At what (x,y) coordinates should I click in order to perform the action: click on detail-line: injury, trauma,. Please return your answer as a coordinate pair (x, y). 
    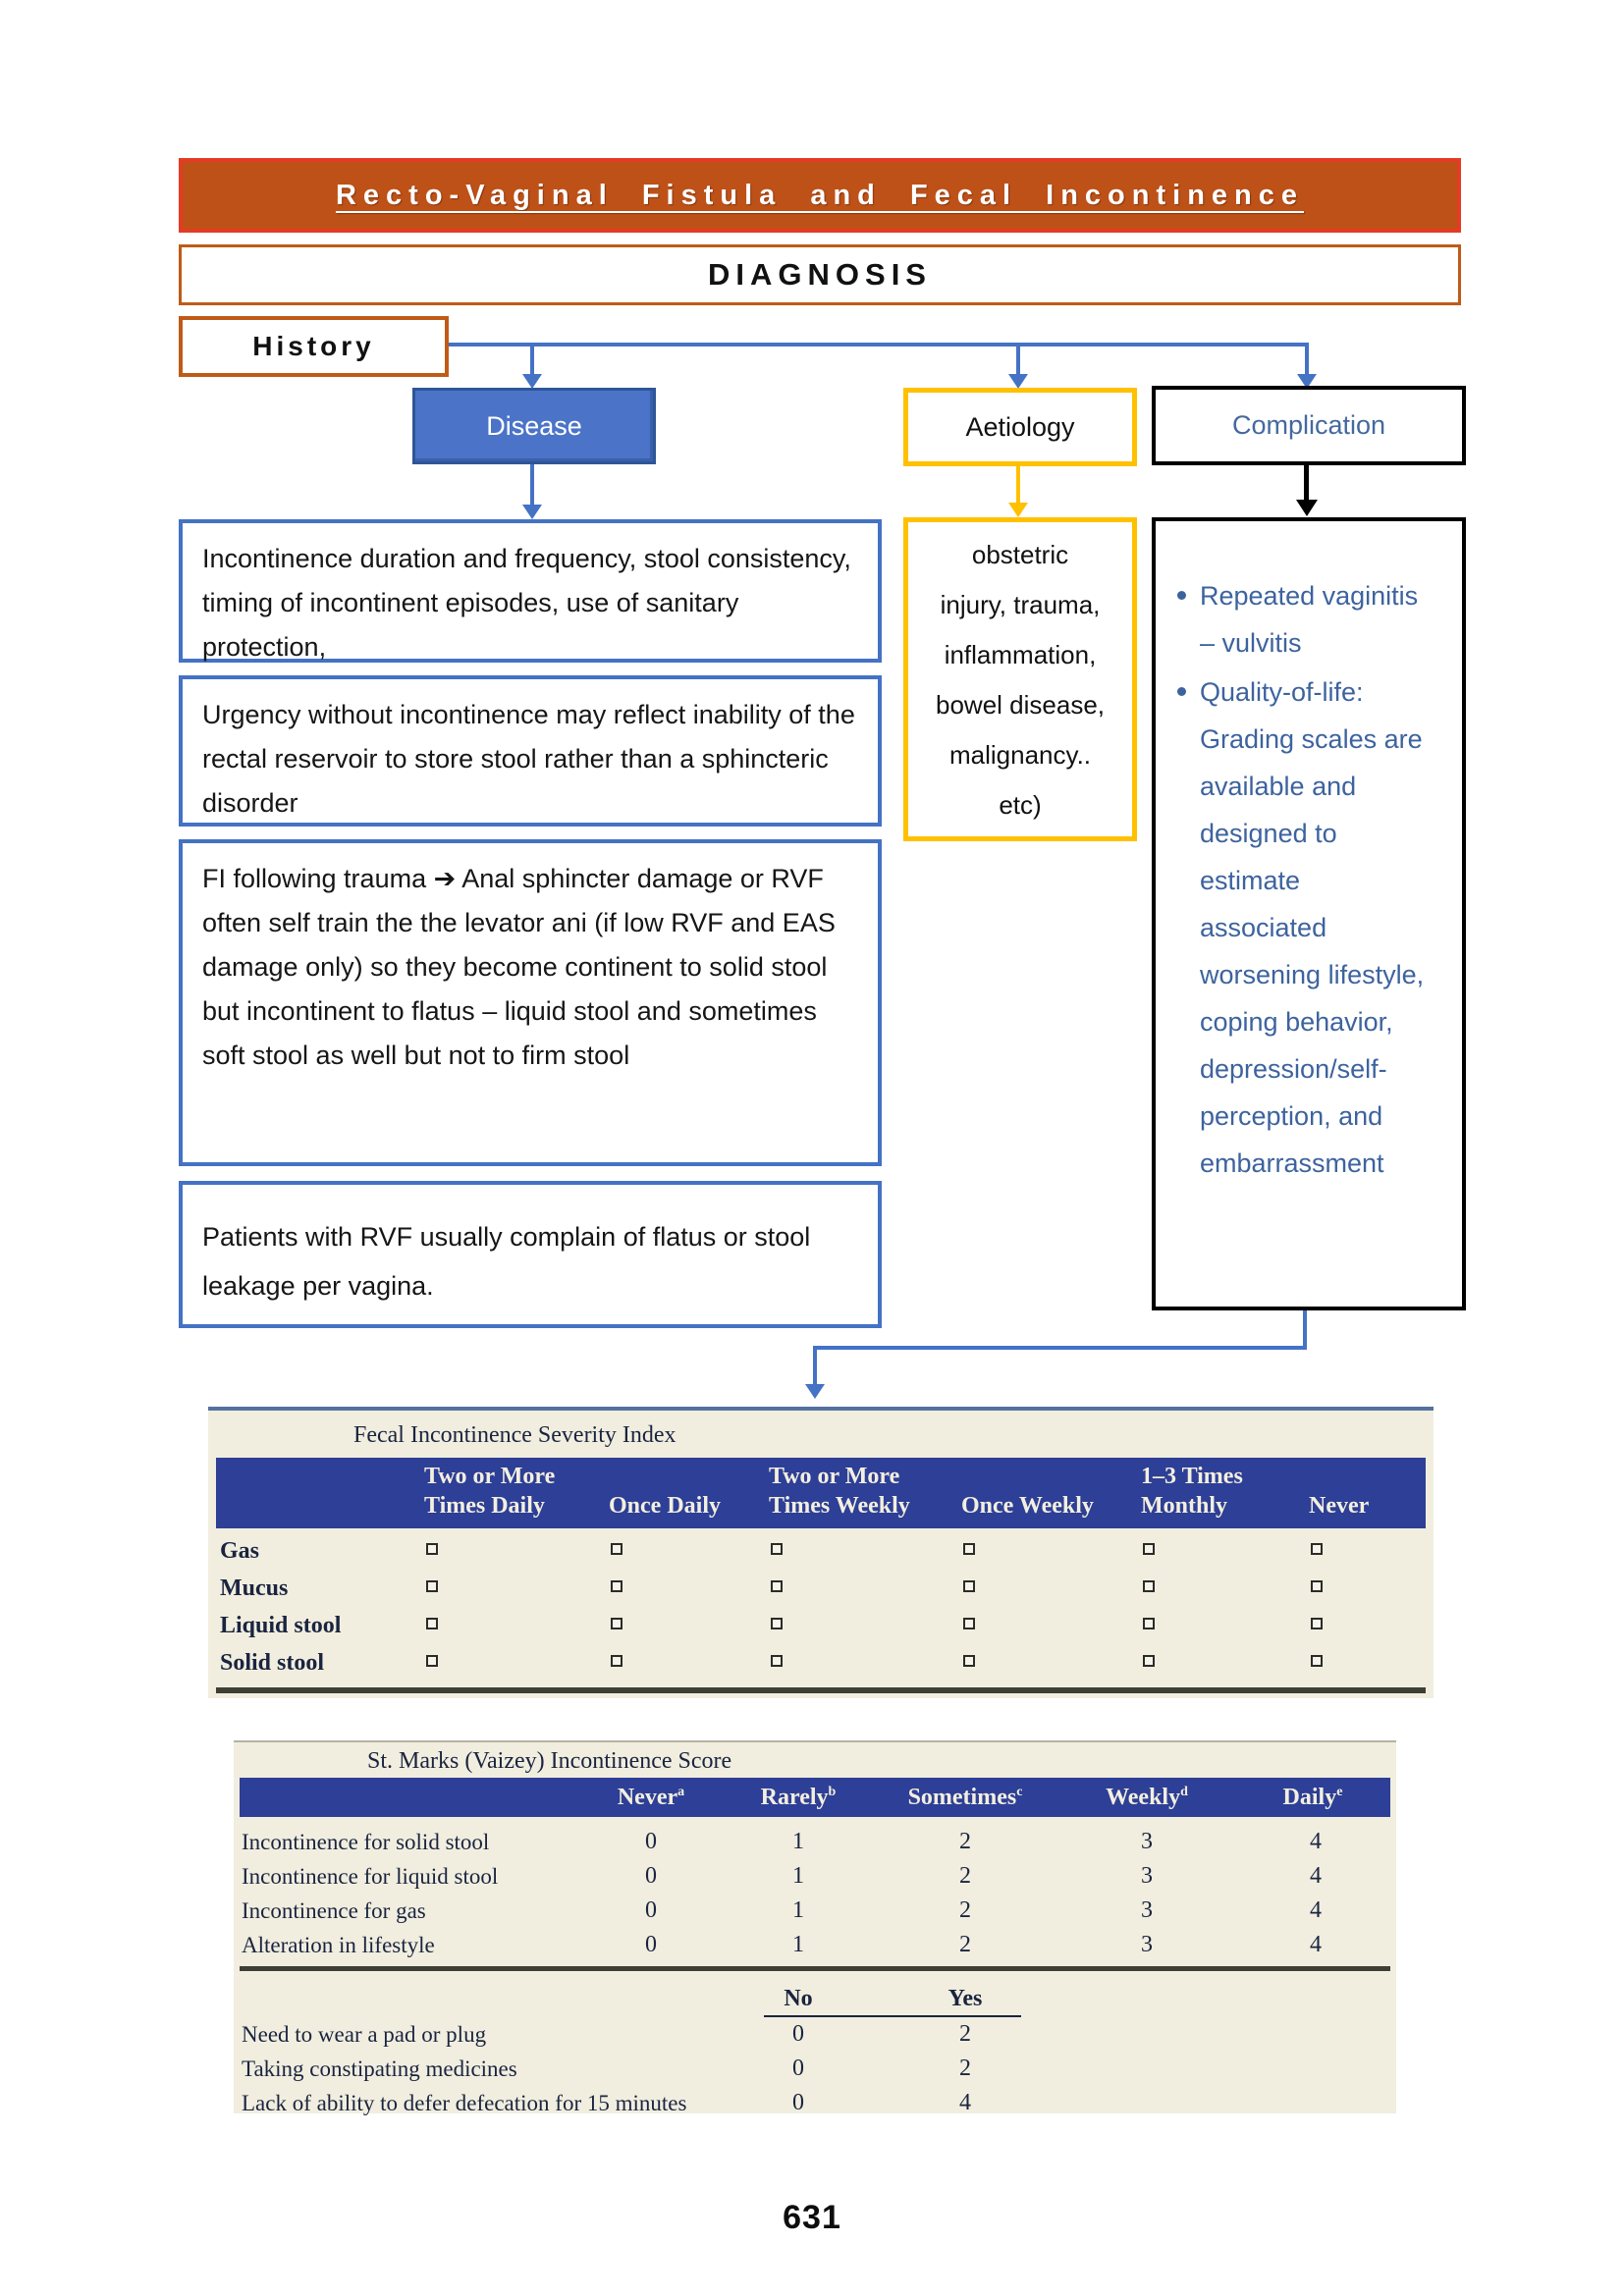
    Looking at the image, I should click on (1020, 604).